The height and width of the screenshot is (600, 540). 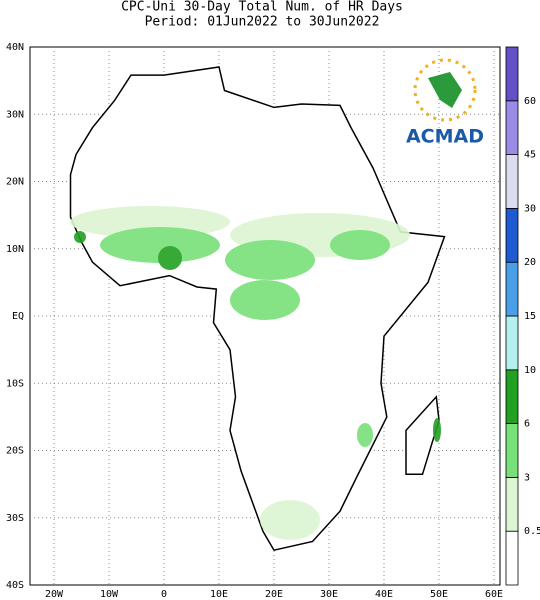 I want to click on logo-ring, so click(x=445, y=90).